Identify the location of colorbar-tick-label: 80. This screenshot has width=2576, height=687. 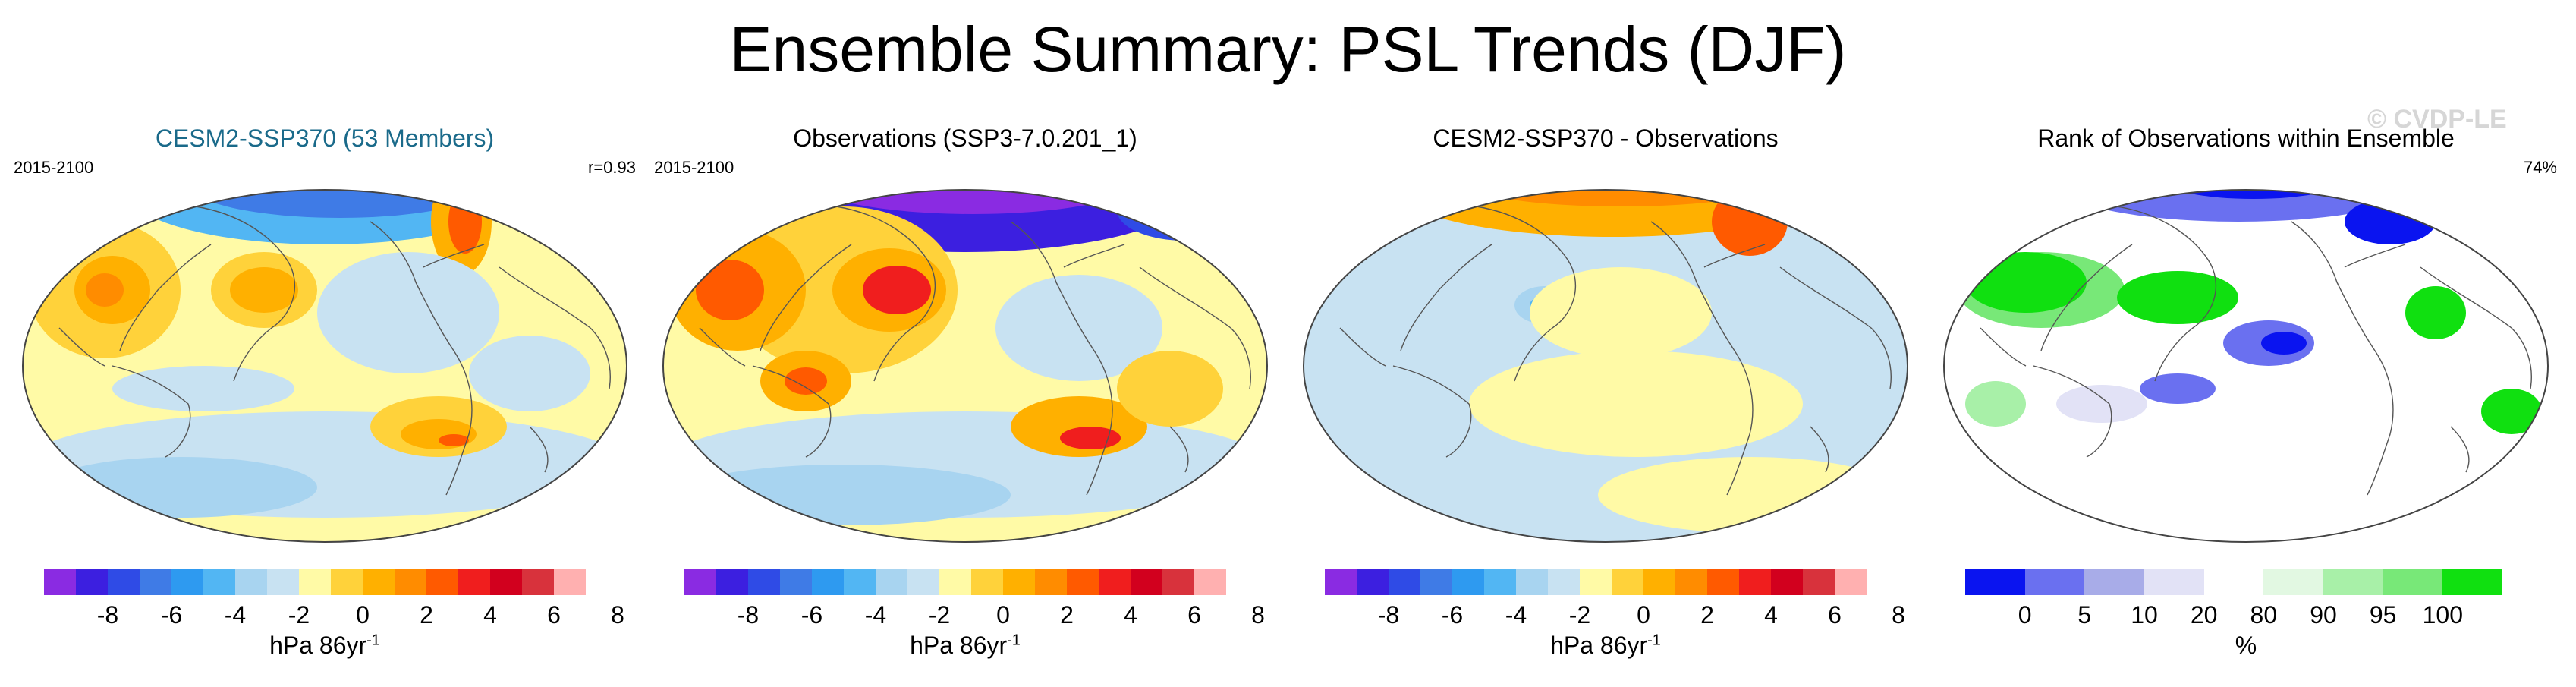
(2264, 615).